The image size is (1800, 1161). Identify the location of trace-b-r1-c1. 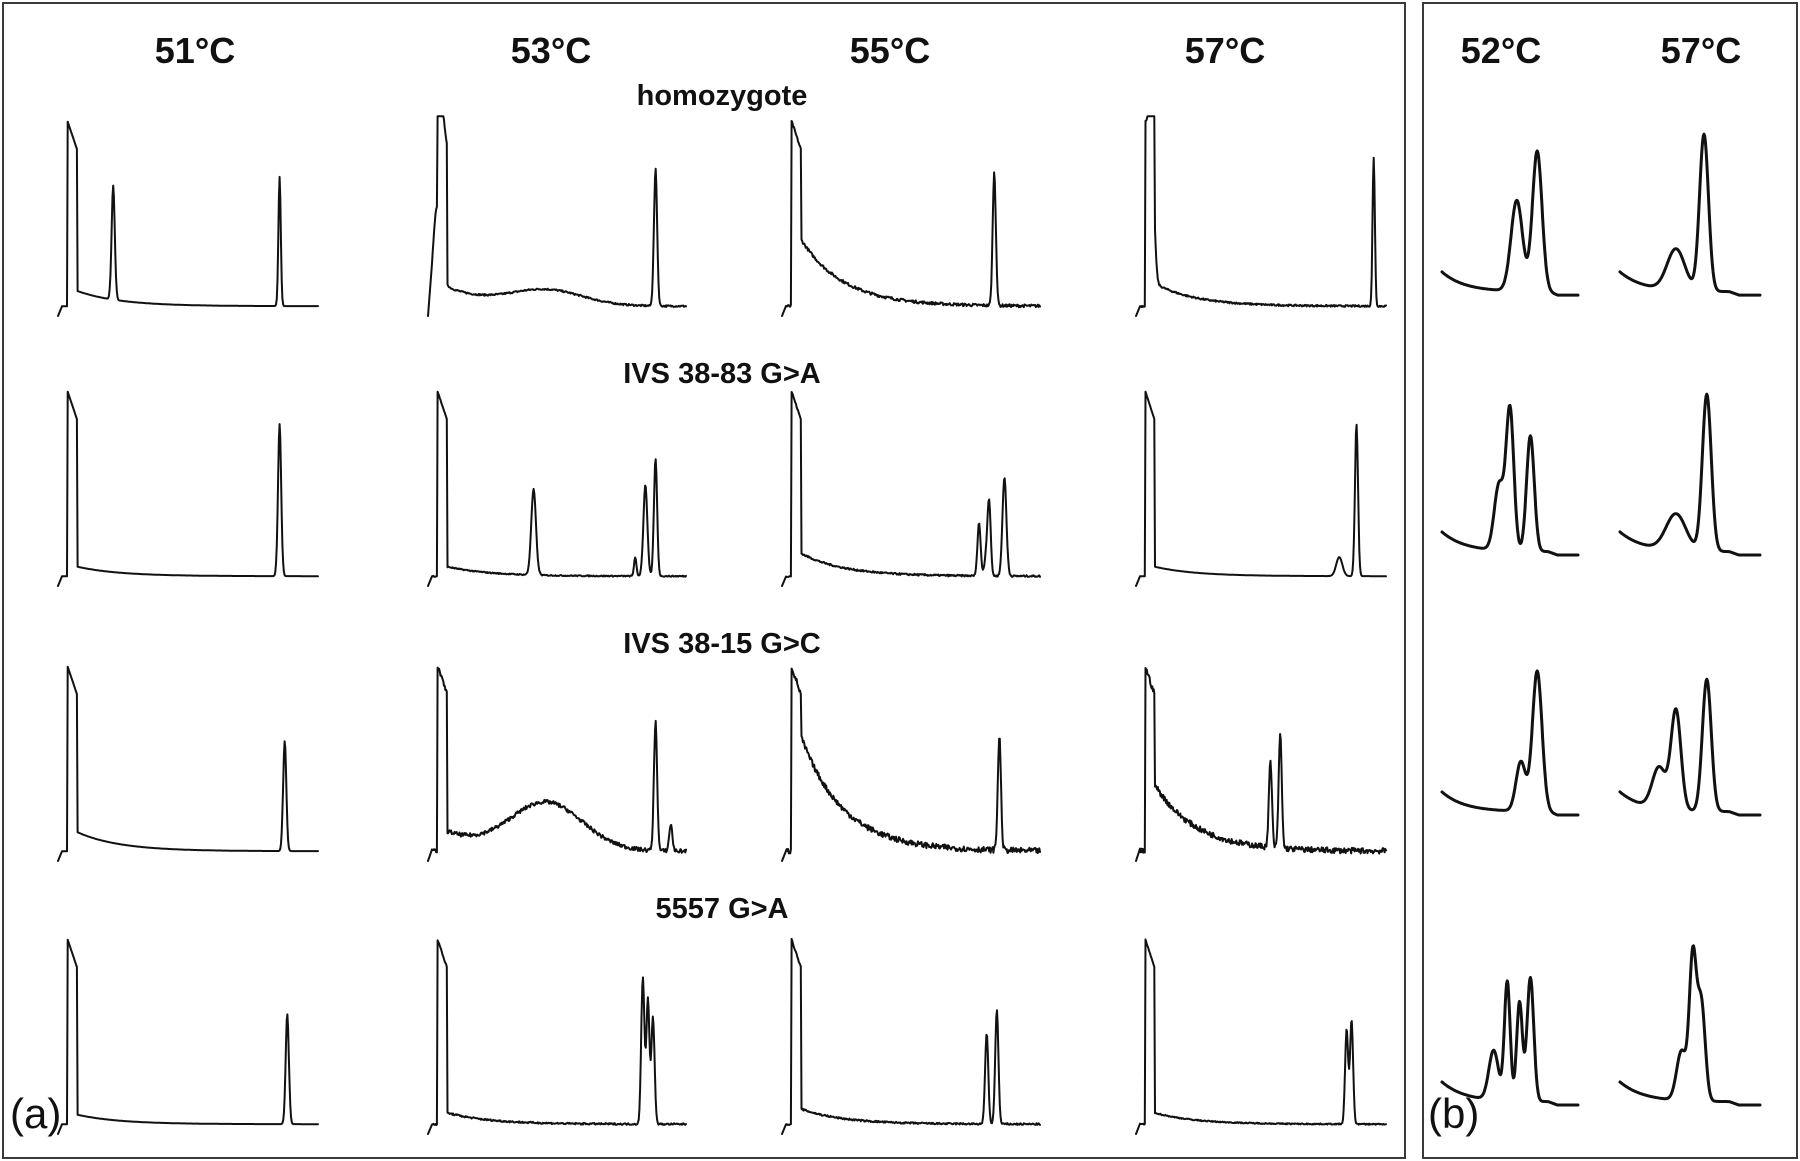
(1510, 223).